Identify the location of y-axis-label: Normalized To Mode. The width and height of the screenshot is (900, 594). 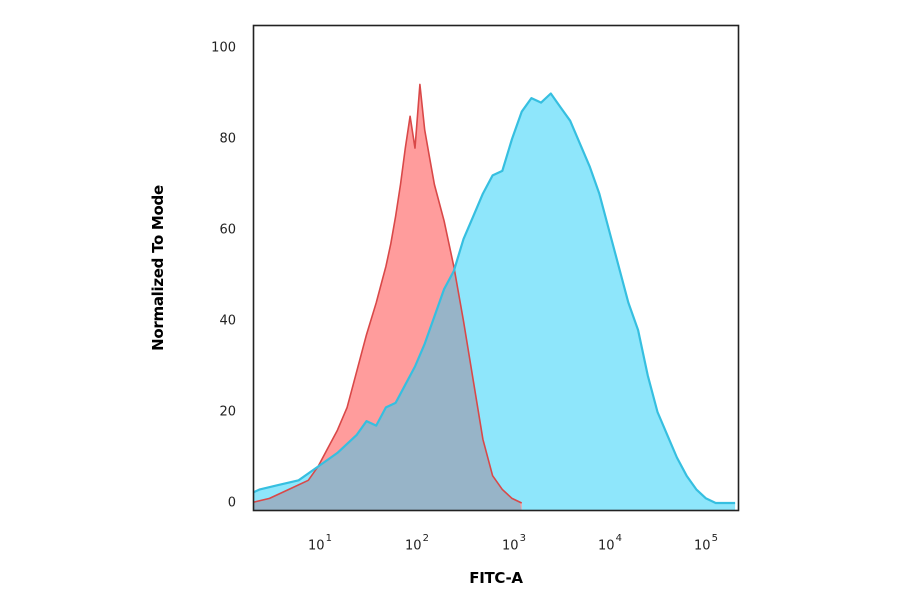
(158, 268).